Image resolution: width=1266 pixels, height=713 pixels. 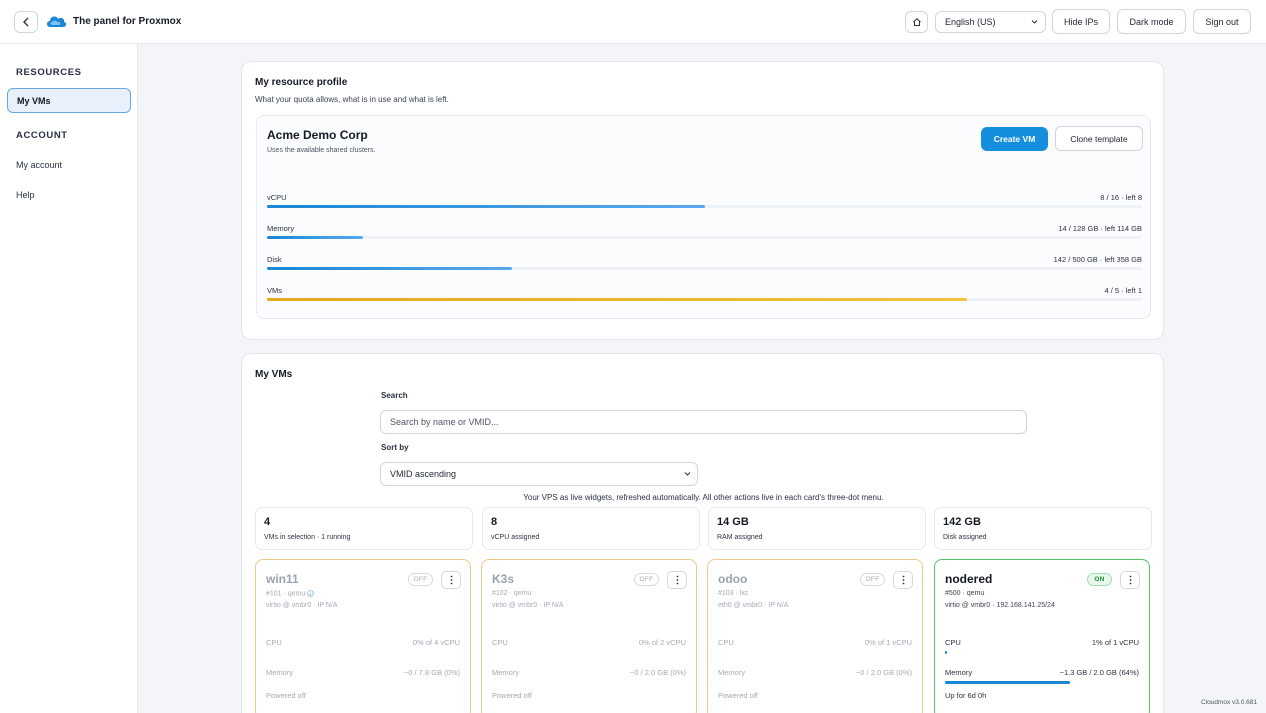 What do you see at coordinates (1014, 139) in the screenshot?
I see `create-vm-button: Create VM` at bounding box center [1014, 139].